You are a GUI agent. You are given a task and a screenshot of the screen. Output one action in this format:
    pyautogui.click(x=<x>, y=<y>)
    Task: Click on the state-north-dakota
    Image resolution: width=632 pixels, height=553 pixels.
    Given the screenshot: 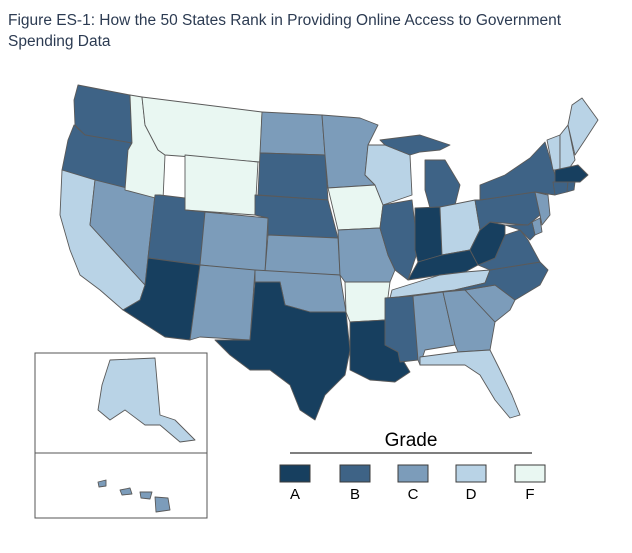 What is the action you would take?
    pyautogui.click(x=292, y=133)
    